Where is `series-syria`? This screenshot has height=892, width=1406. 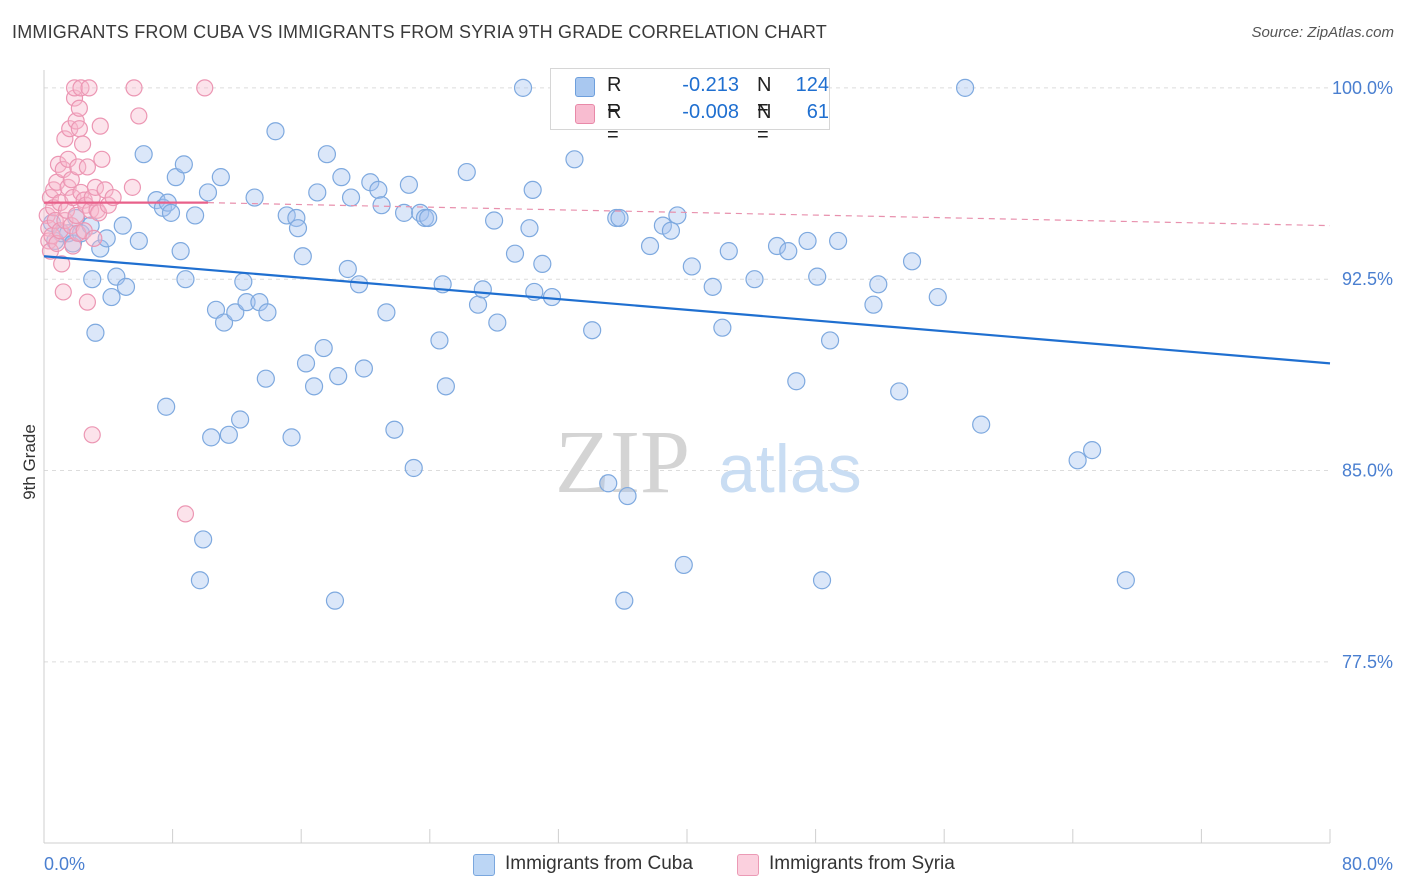 series-syria is located at coordinates (126, 301).